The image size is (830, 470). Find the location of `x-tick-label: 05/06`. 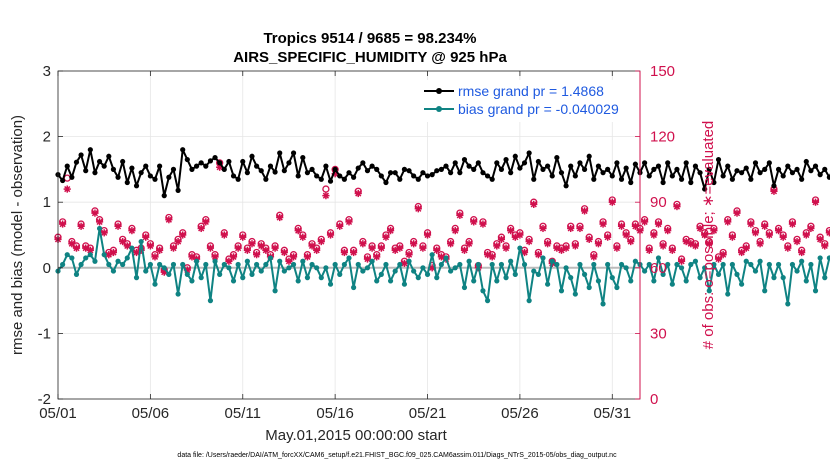

x-tick-label: 05/06 is located at coordinates (151, 413).